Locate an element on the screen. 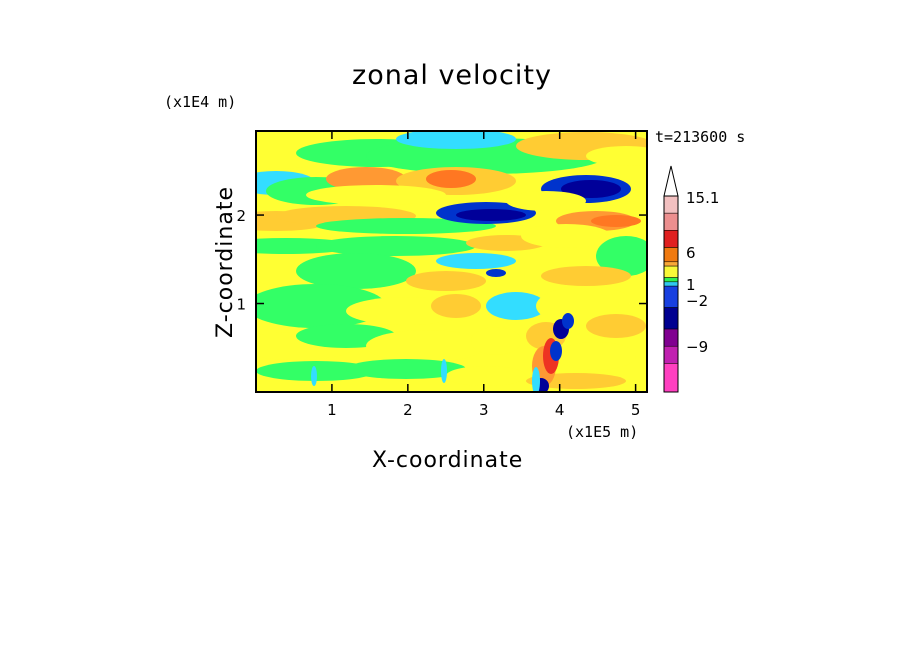 This screenshot has height=654, width=904. chart-title: zonal velocity is located at coordinates (452, 75).